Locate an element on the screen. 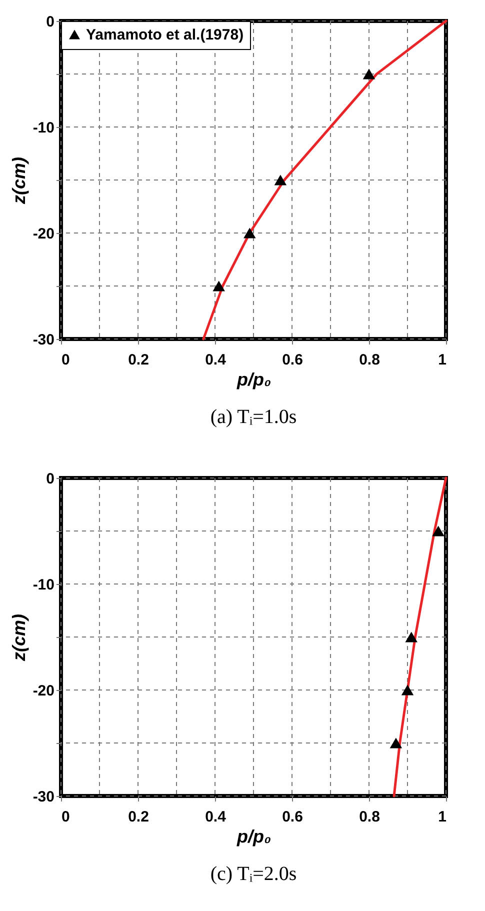 The width and height of the screenshot is (485, 911). legend-label: Yamamoto et al.(1978) is located at coordinates (165, 35).